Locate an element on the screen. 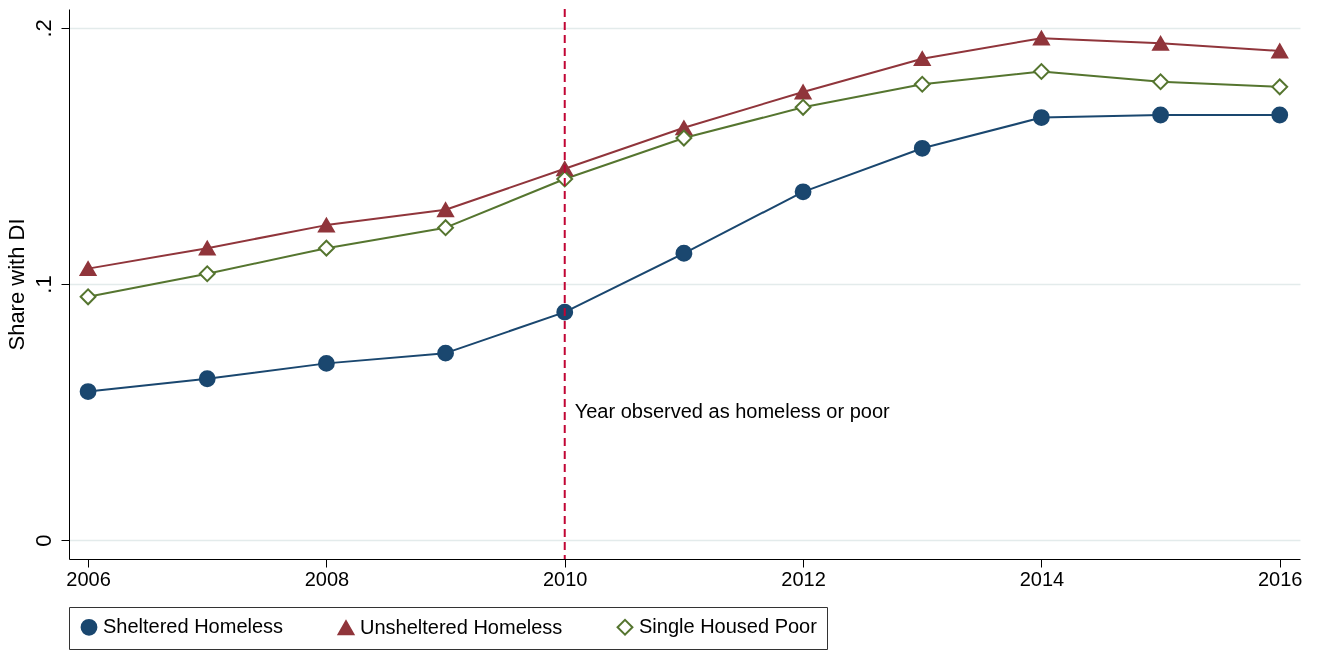 The width and height of the screenshot is (1338, 667). legend-label: Unsheltered Homeless is located at coordinates (461, 626).